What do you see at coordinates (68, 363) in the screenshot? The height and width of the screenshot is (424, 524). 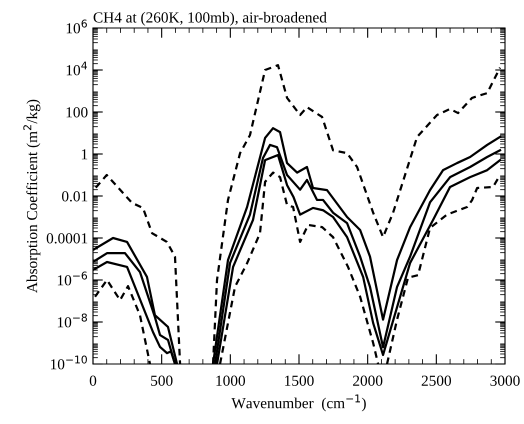 I see `y-tick-label: 10$^{−10}$` at bounding box center [68, 363].